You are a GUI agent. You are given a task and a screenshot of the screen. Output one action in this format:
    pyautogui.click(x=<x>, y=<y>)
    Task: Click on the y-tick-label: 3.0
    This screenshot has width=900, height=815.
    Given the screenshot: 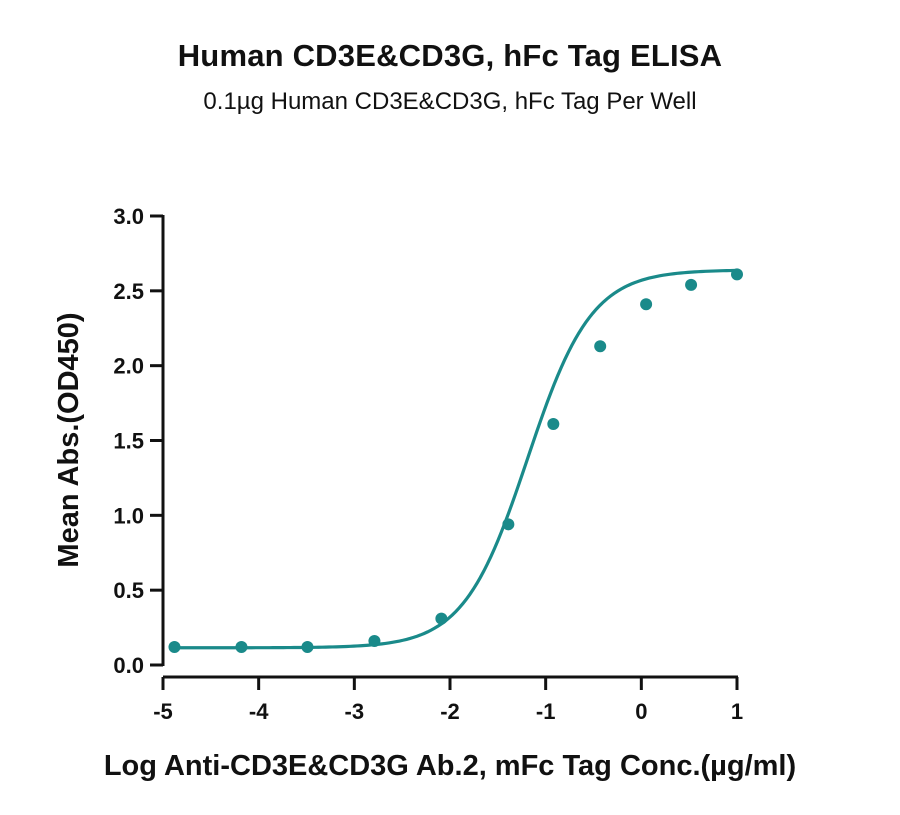 What is the action you would take?
    pyautogui.click(x=128, y=216)
    